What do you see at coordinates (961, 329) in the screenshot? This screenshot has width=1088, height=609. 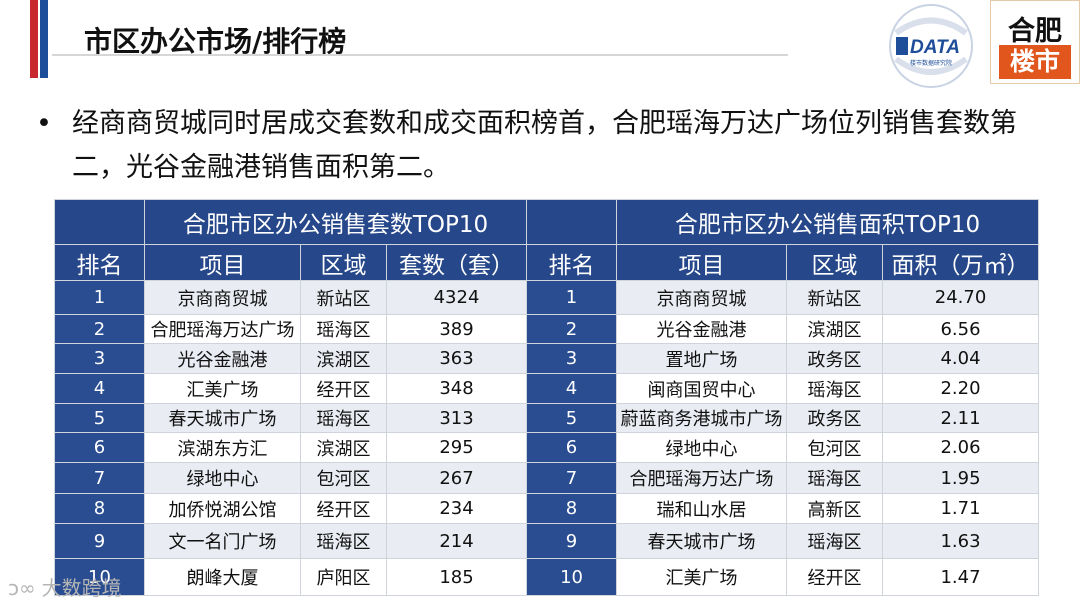 I see `value-cell: 6.56` at bounding box center [961, 329].